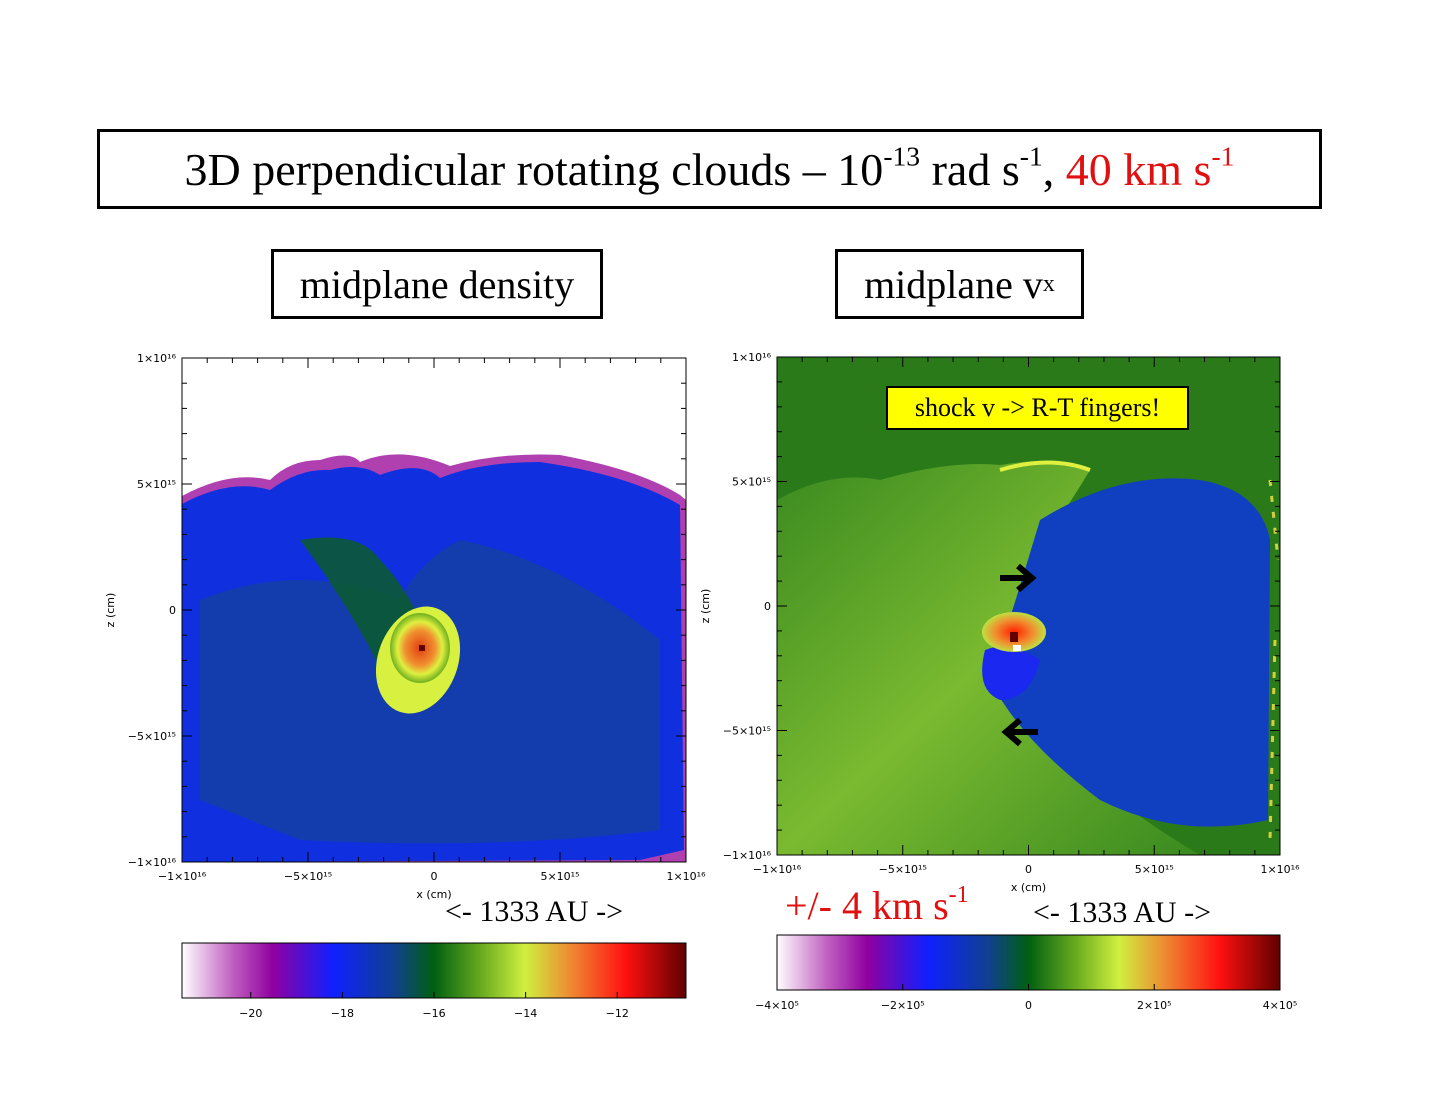  Describe the element at coordinates (534, 169) in the screenshot. I see `title-text: 3D perpendicular rotating clouds – 10` at that location.